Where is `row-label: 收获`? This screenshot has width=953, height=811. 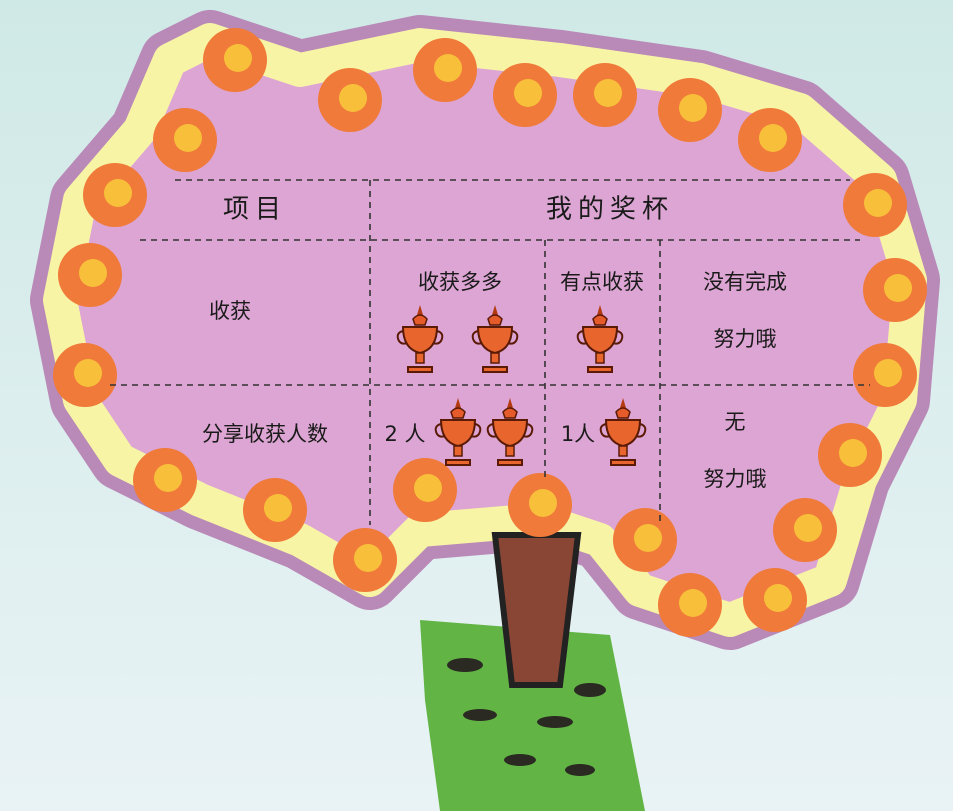
row-label: 收获 is located at coordinates (230, 311).